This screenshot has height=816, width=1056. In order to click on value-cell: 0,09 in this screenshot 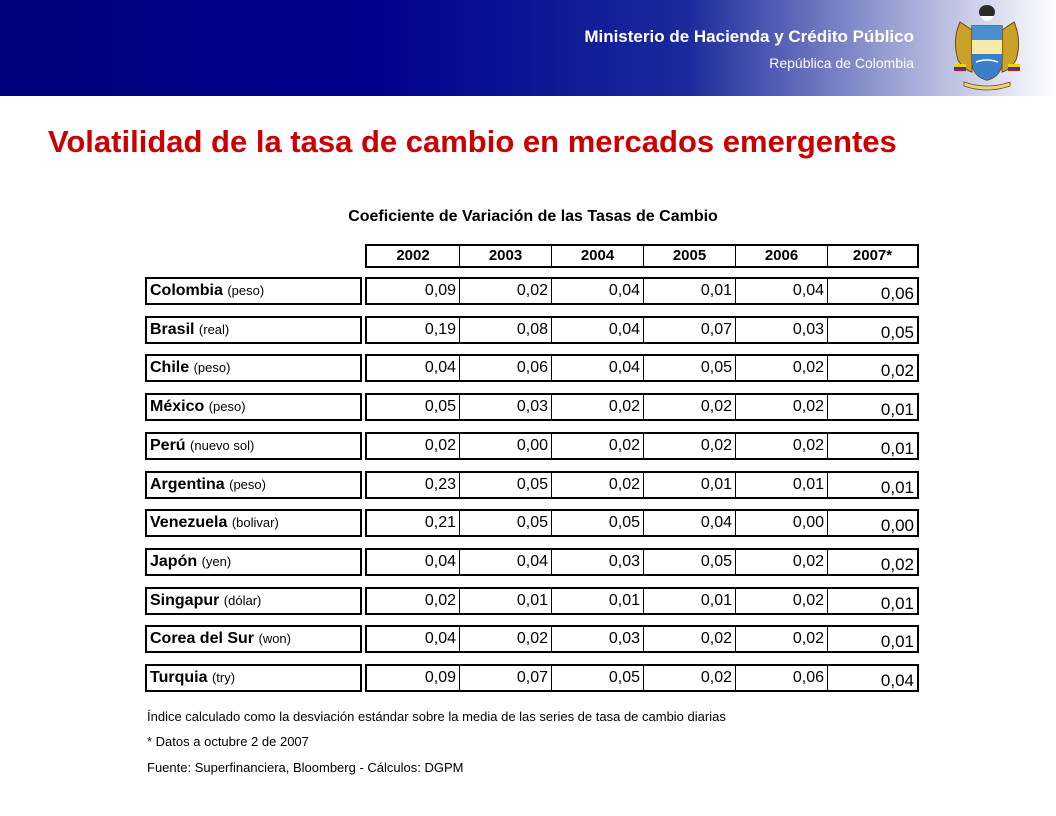, I will do `click(440, 290)`.